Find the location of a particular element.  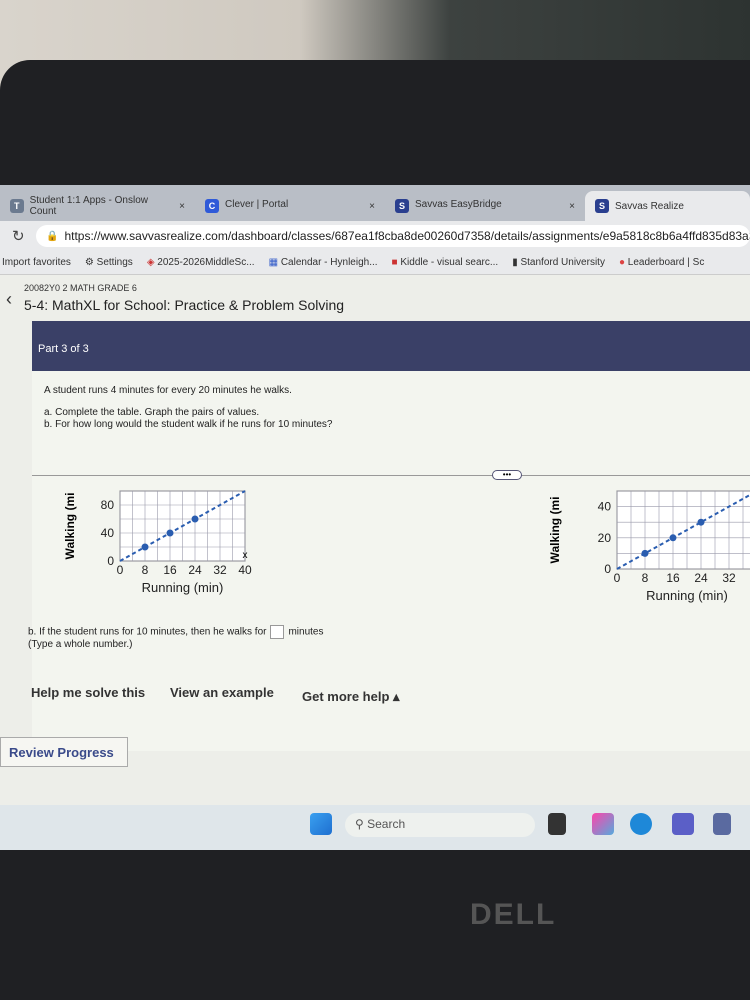

answer-suffix: minutes is located at coordinates (306, 632).